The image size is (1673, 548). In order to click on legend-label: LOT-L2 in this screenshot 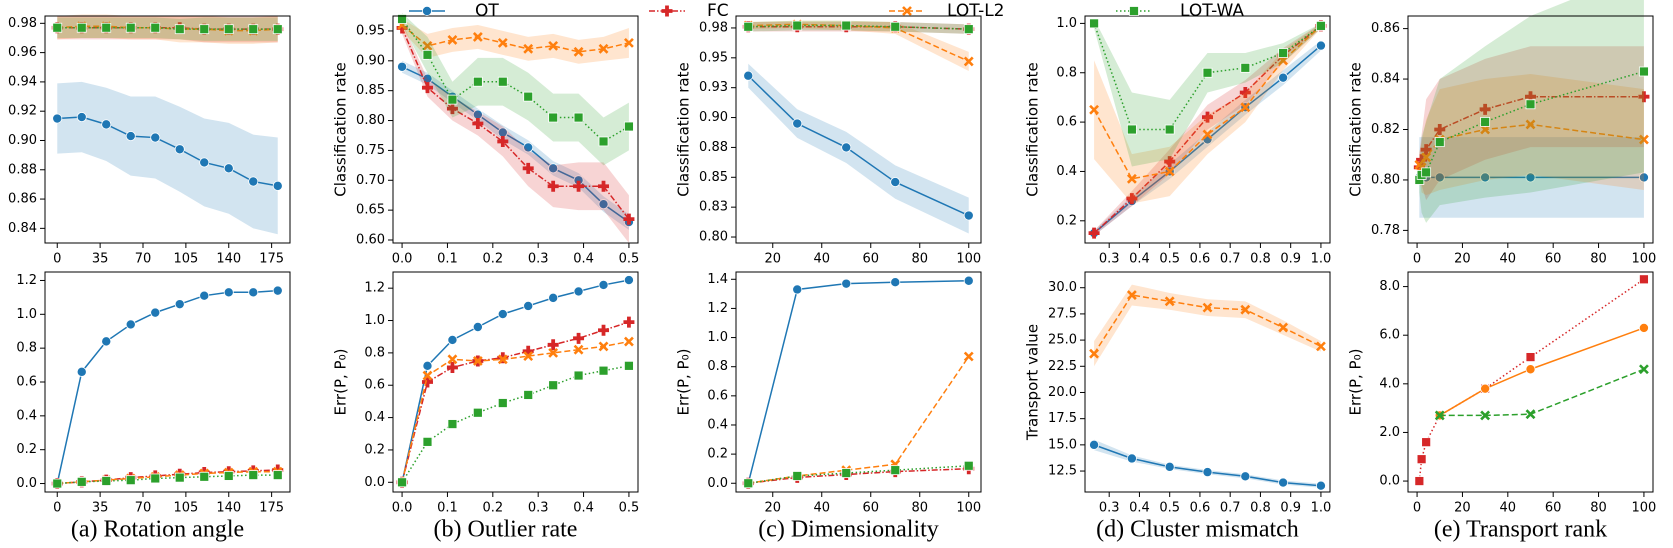, I will do `click(976, 11)`.